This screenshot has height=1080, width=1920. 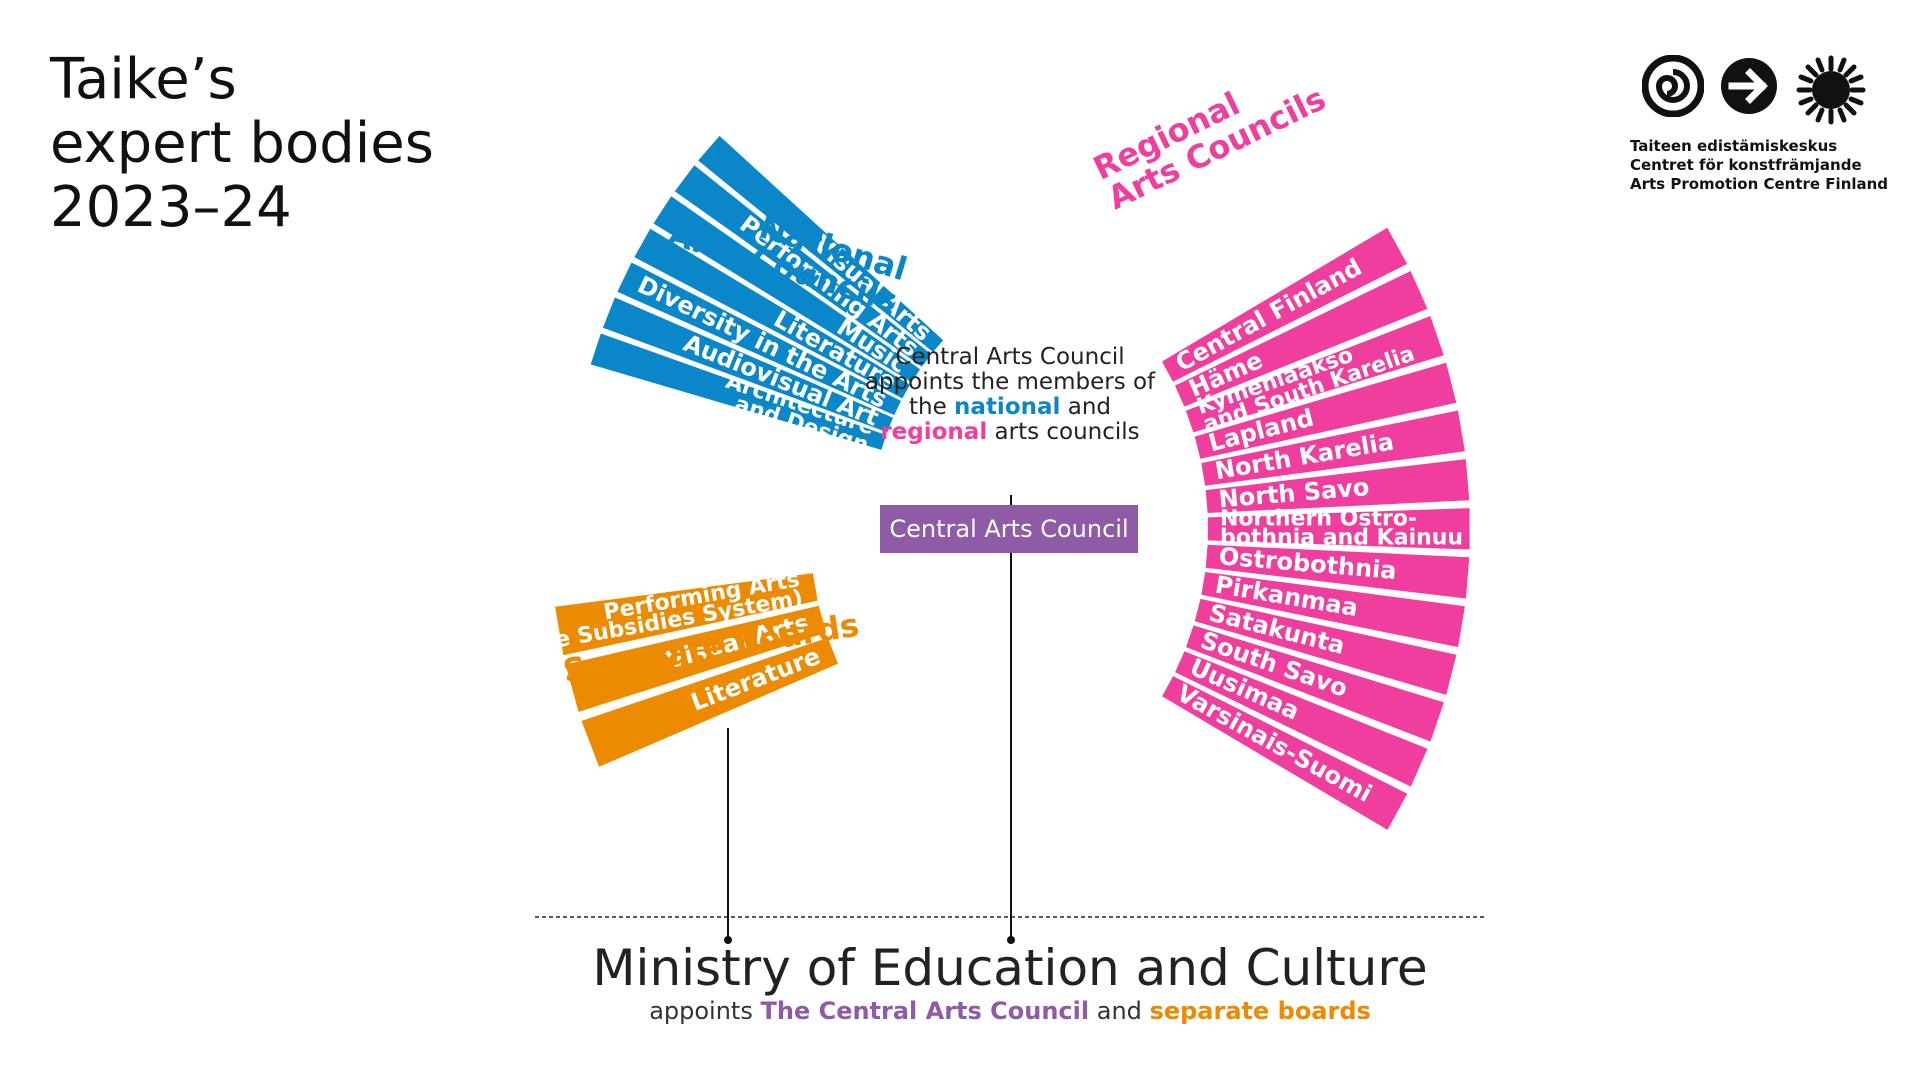 What do you see at coordinates (1341, 537) in the screenshot?
I see `regional-northern-ostro-bothnia-and-kainuu-label-line2: bothnia and Kainuu` at bounding box center [1341, 537].